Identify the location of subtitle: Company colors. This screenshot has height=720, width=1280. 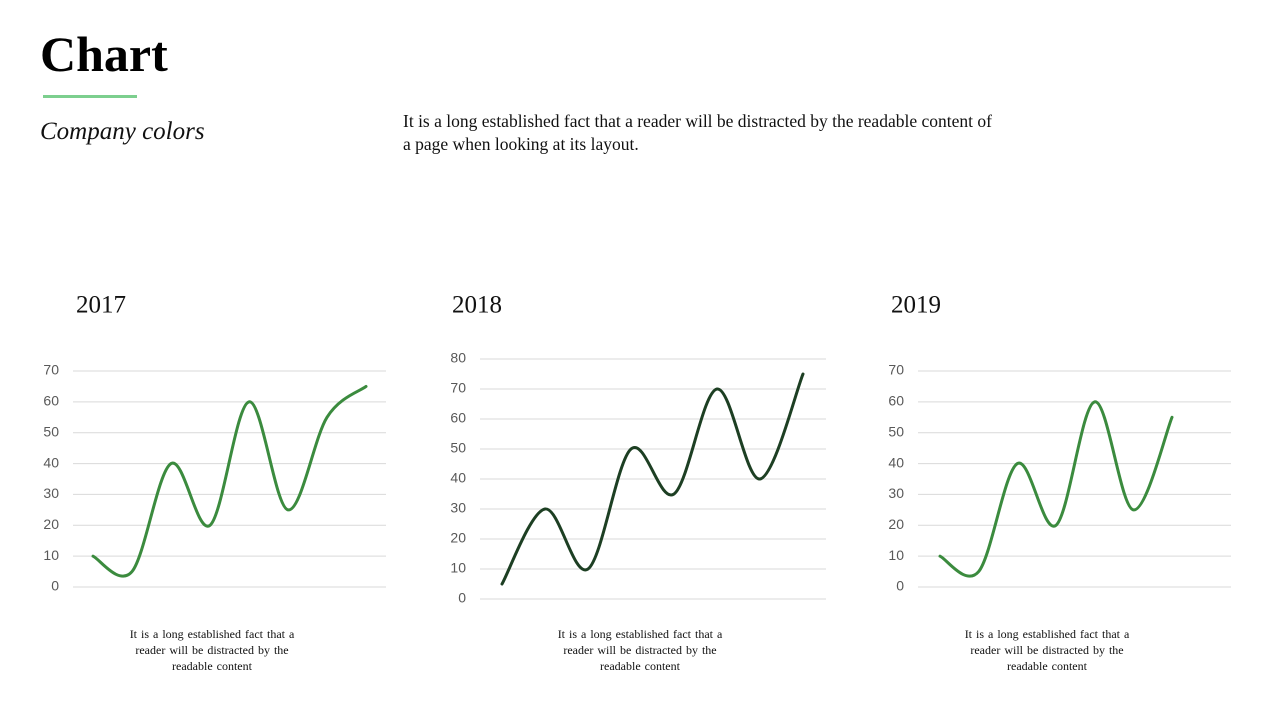
(122, 131).